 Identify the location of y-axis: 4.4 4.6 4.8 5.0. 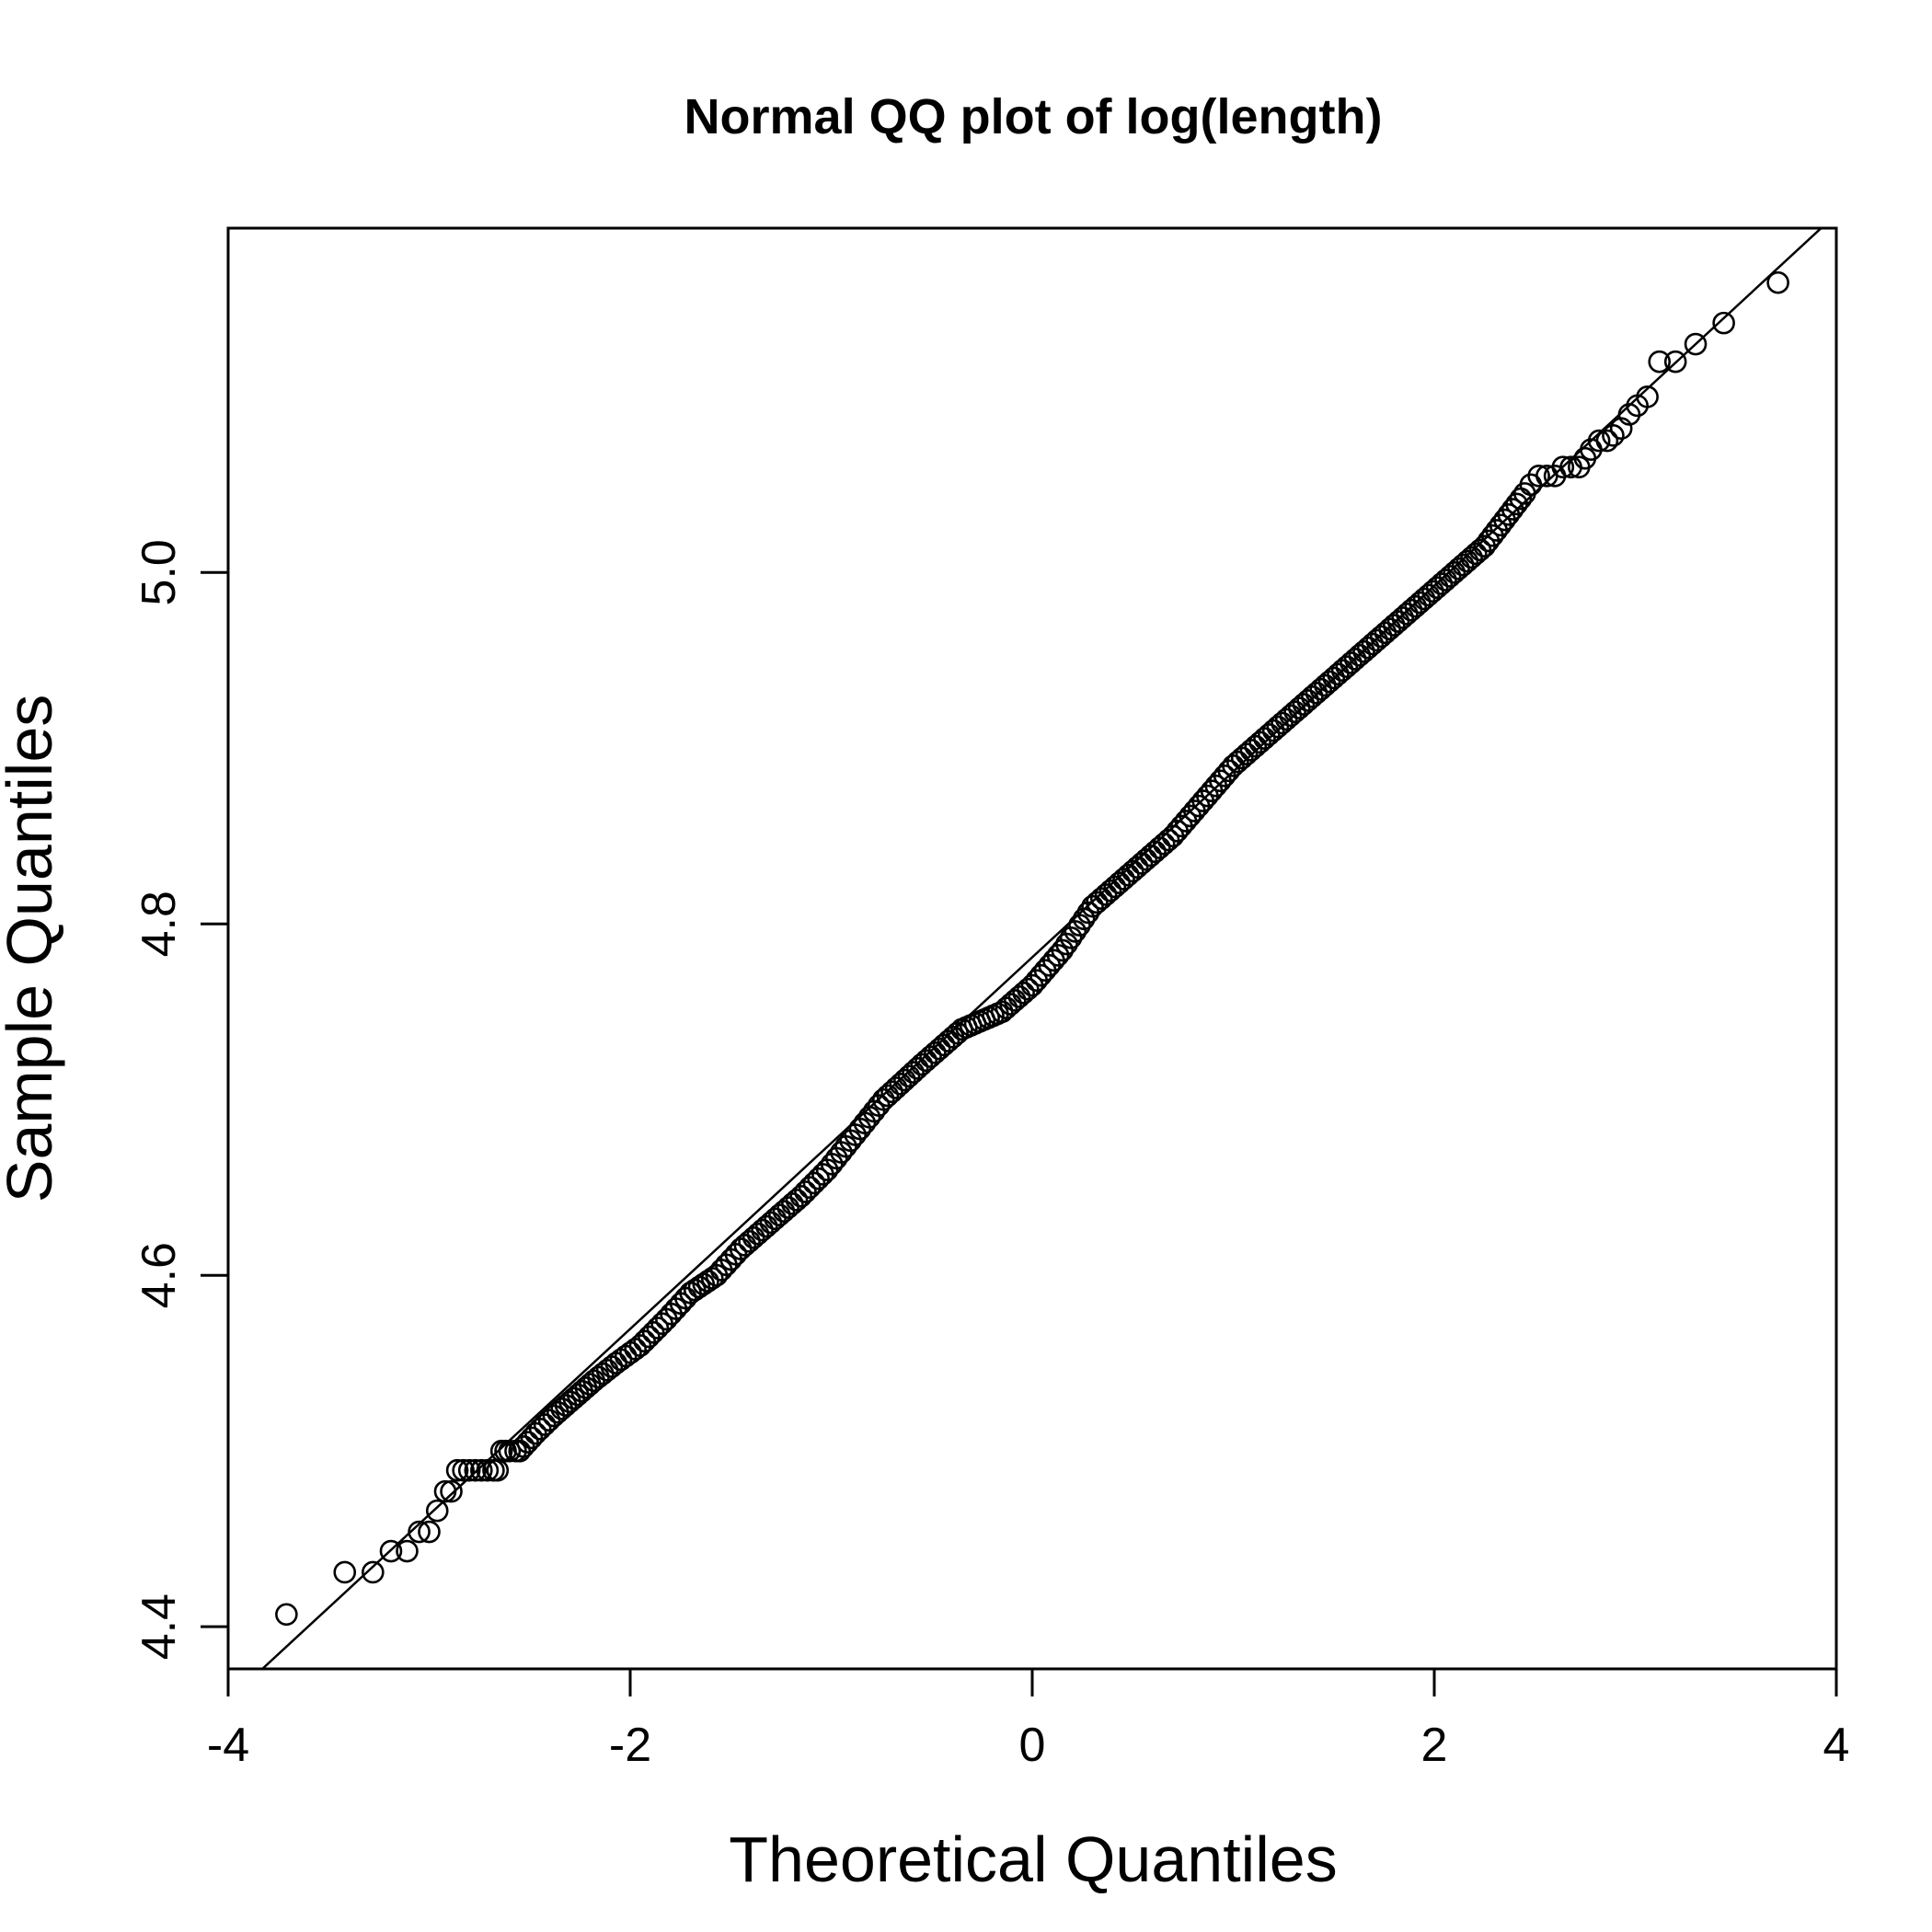
(180, 1099).